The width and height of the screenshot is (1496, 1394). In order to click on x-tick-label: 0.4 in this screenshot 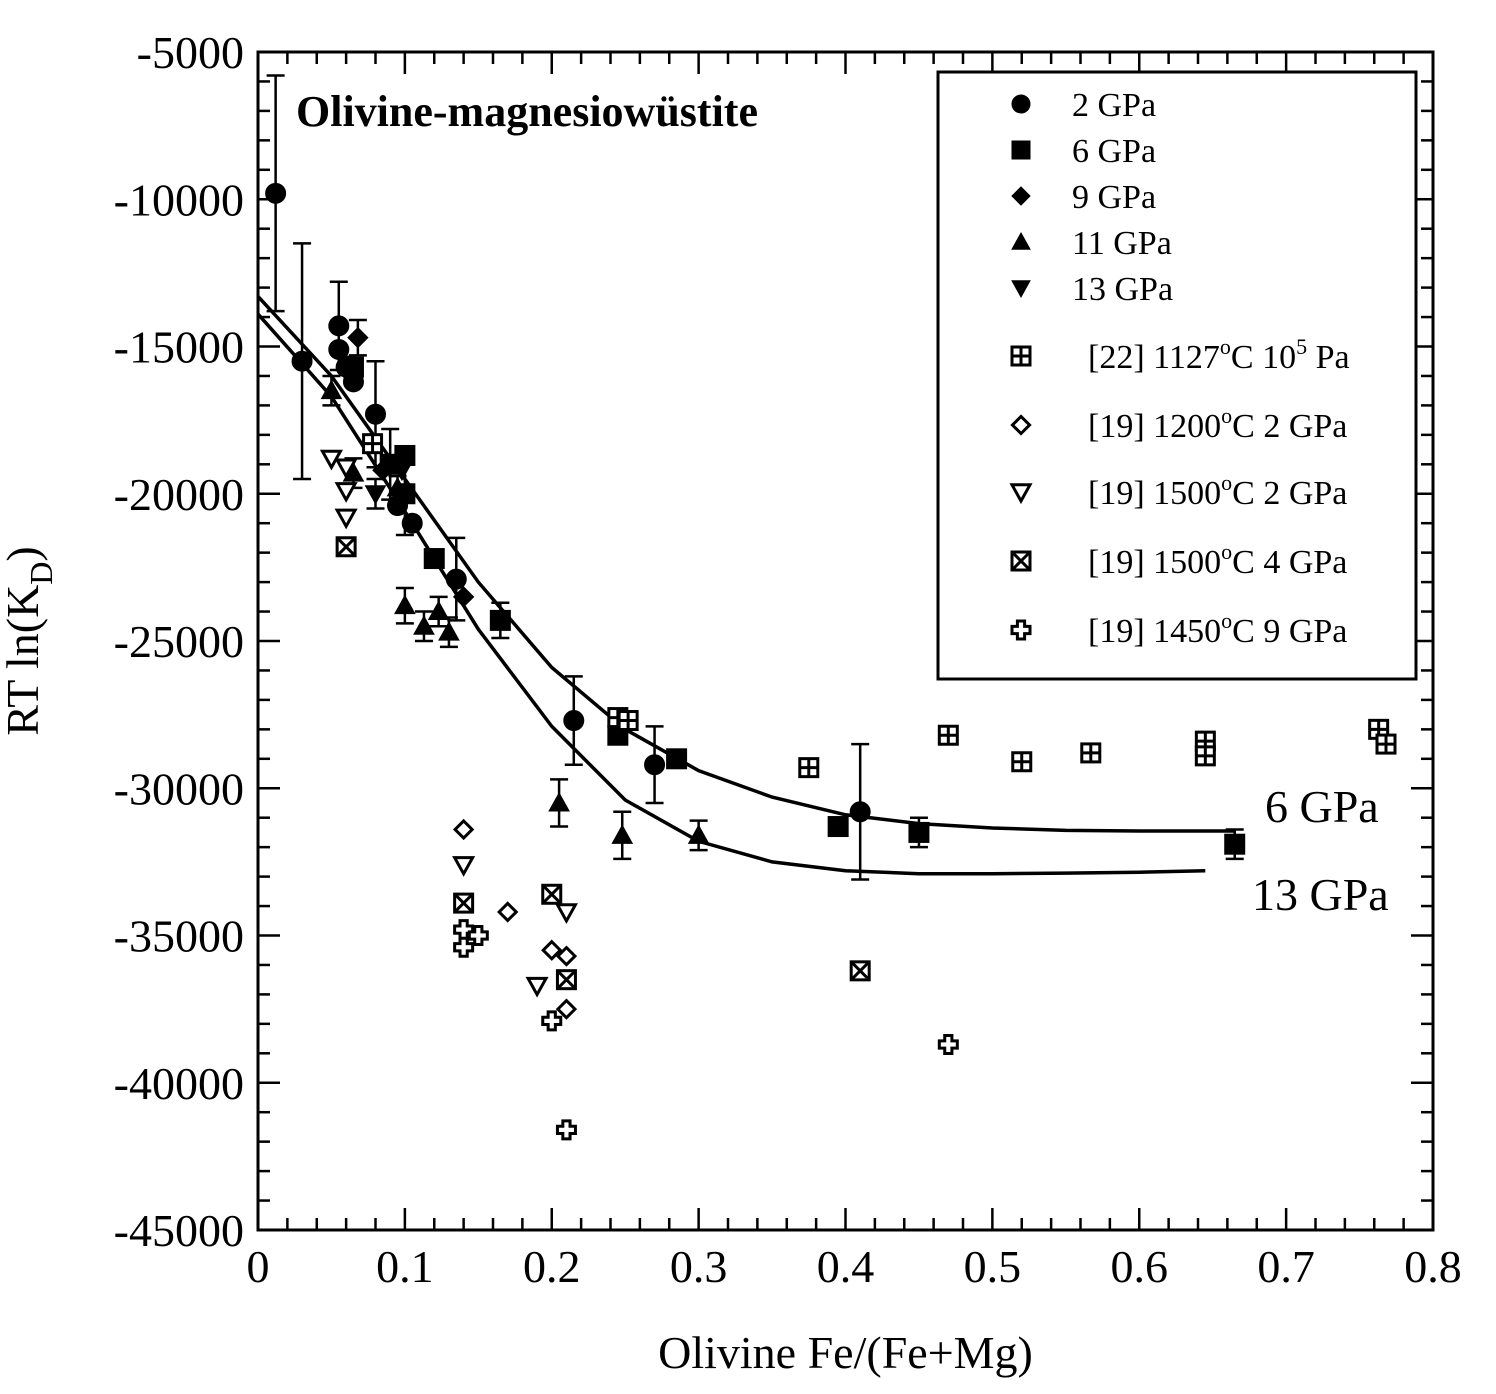, I will do `click(846, 1266)`.